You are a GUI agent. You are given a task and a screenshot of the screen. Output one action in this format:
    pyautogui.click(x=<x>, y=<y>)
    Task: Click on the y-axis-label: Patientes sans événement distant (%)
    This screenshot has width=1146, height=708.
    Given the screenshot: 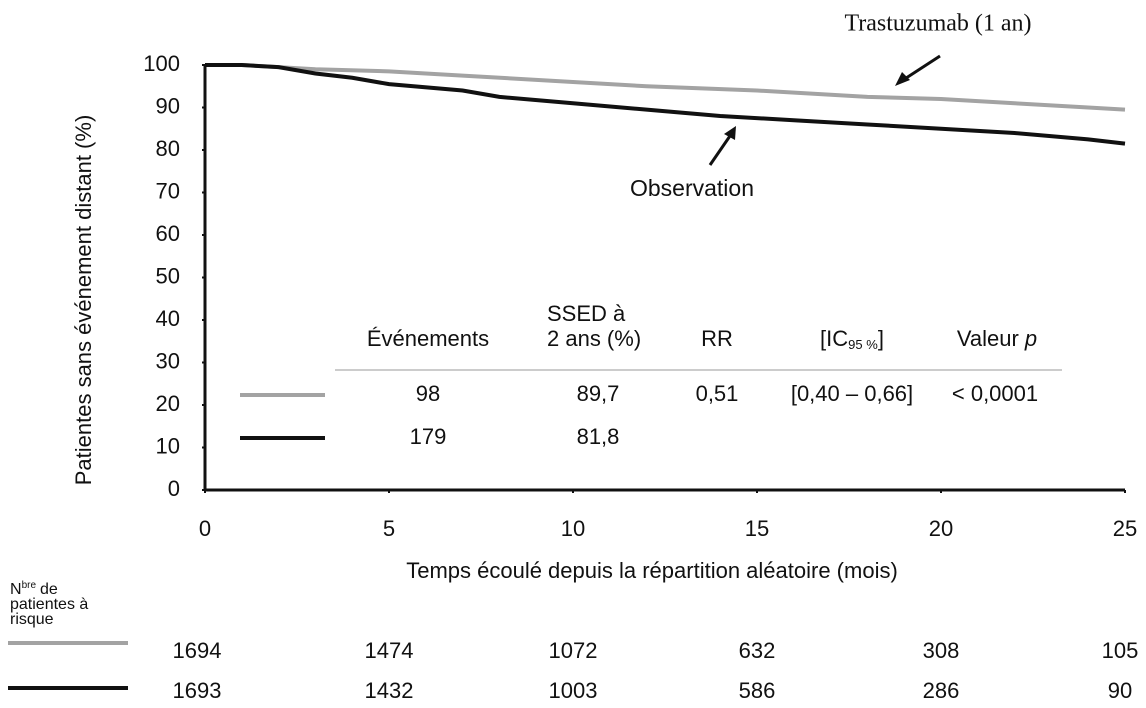 What is the action you would take?
    pyautogui.click(x=83, y=300)
    